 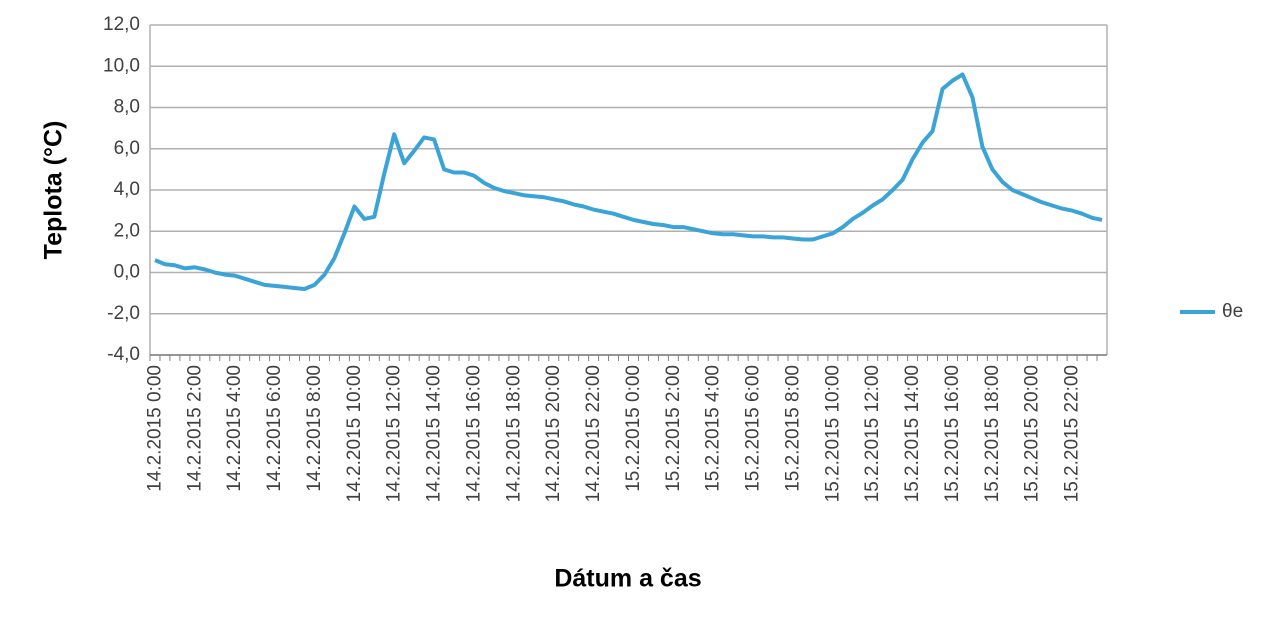 What do you see at coordinates (832, 433) in the screenshot?
I see `x-tick-label: 15.2.2015 10:00` at bounding box center [832, 433].